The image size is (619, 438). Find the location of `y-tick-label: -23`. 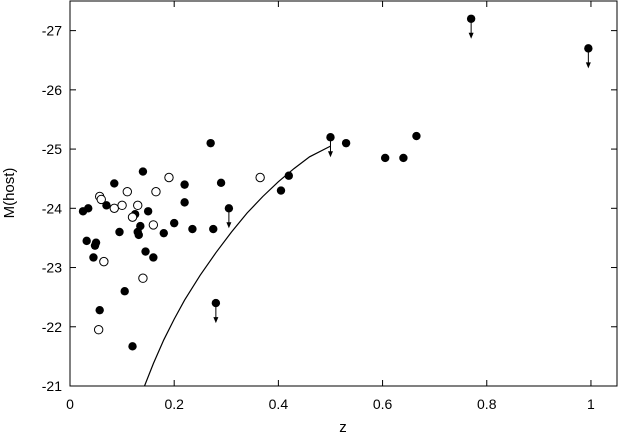

y-tick-label: -23 is located at coordinates (52, 268).